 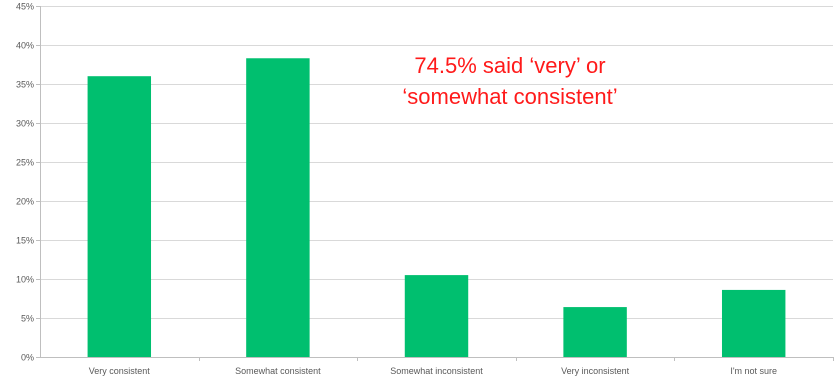 I want to click on y-tick-label: 40%, so click(x=25, y=46).